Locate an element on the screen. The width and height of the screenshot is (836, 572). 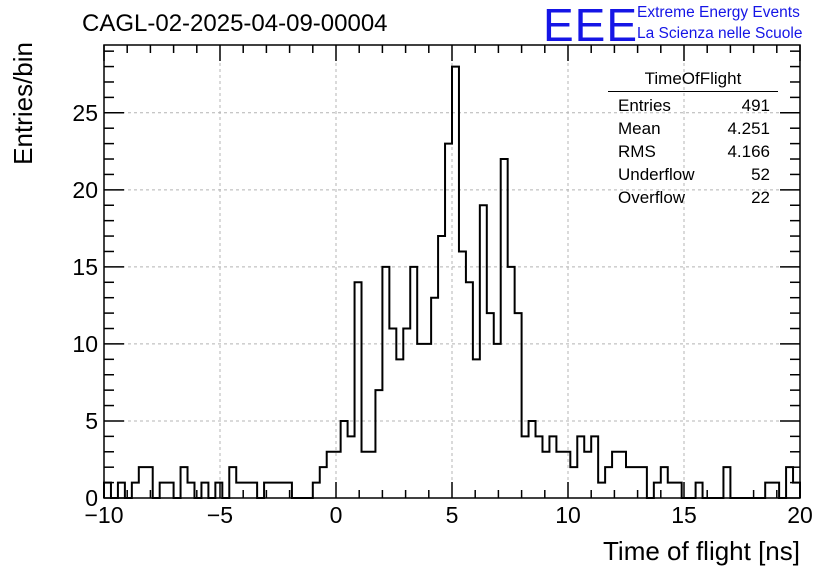
stats-row-overflow: Overflow 22 is located at coordinates (693, 197).